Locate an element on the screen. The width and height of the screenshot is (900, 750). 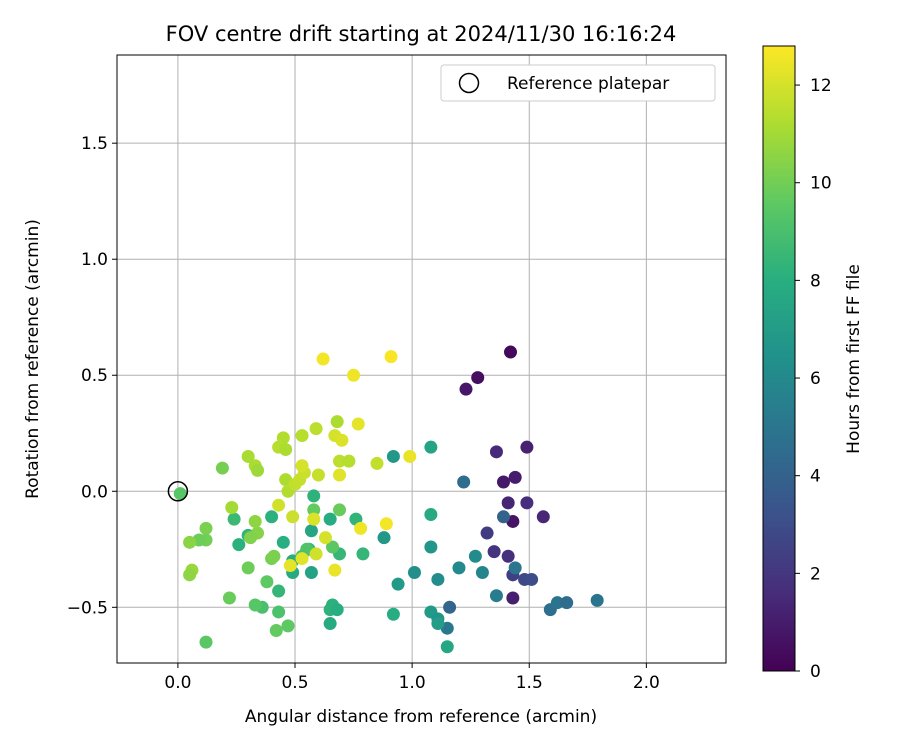
colorbar-tick-label: 12 is located at coordinates (821, 86).